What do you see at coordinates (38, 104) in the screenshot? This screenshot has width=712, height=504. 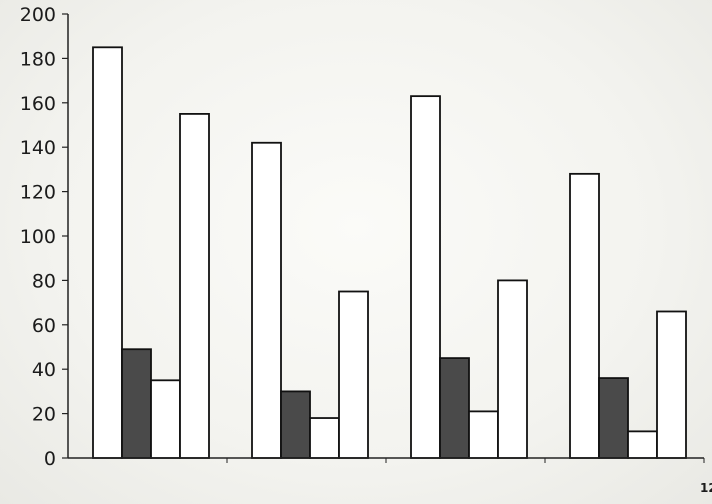 I see `y-tick-label: 160` at bounding box center [38, 104].